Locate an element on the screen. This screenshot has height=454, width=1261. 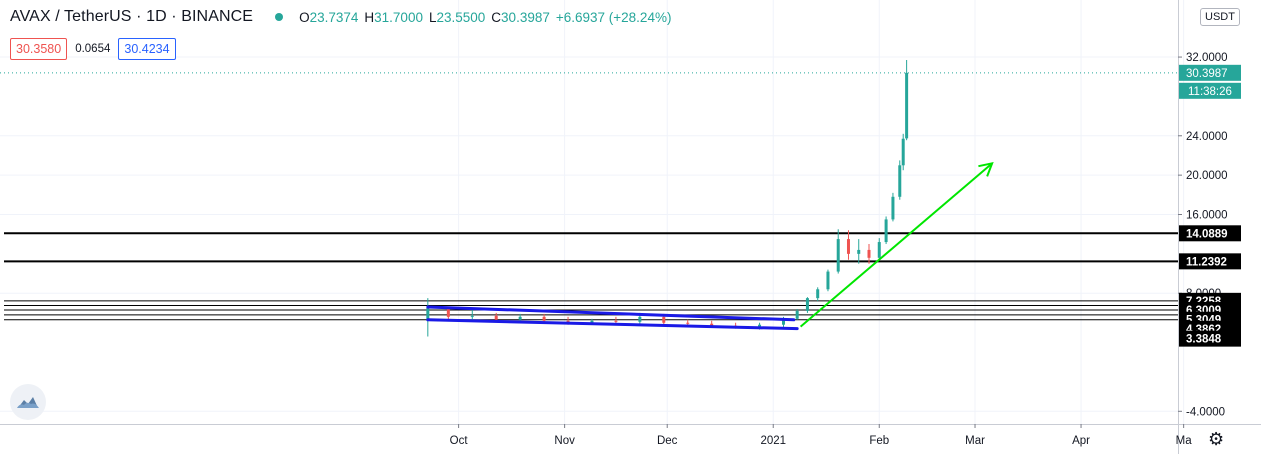
tradingview-logo is located at coordinates (28, 402).